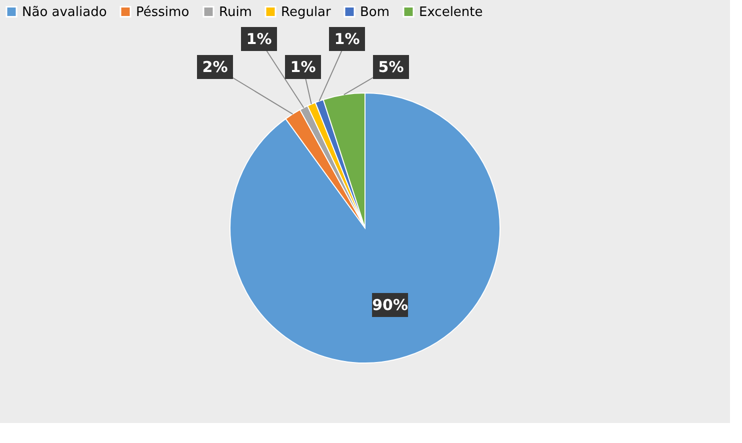 This screenshot has height=443, width=742. Describe the element at coordinates (375, 12) in the screenshot. I see `legend-label: Bom` at that location.